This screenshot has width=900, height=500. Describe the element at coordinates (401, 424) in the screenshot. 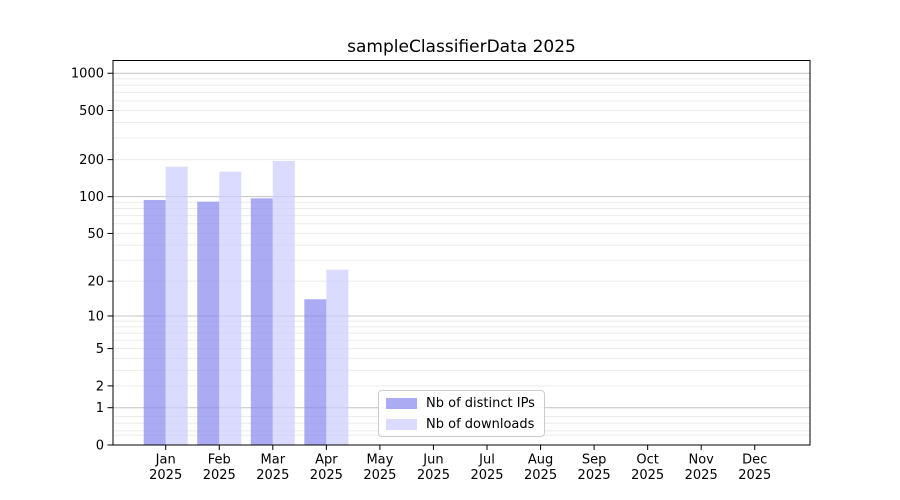

I see `legend-swatch-downloads` at that location.